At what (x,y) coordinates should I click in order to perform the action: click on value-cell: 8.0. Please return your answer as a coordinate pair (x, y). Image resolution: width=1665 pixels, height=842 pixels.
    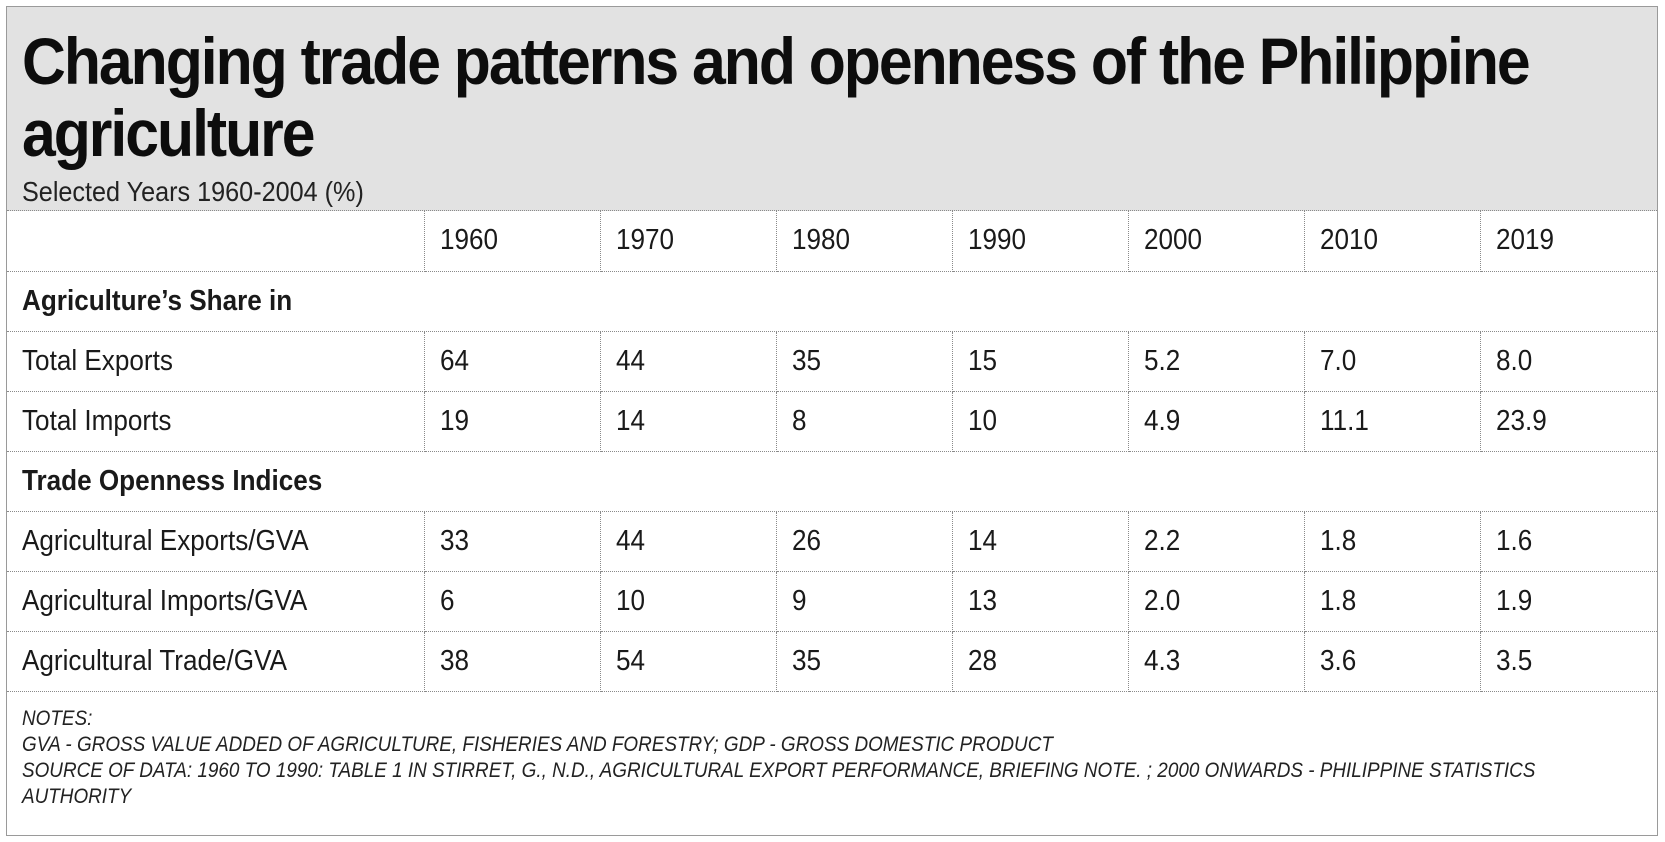
    Looking at the image, I should click on (1568, 361).